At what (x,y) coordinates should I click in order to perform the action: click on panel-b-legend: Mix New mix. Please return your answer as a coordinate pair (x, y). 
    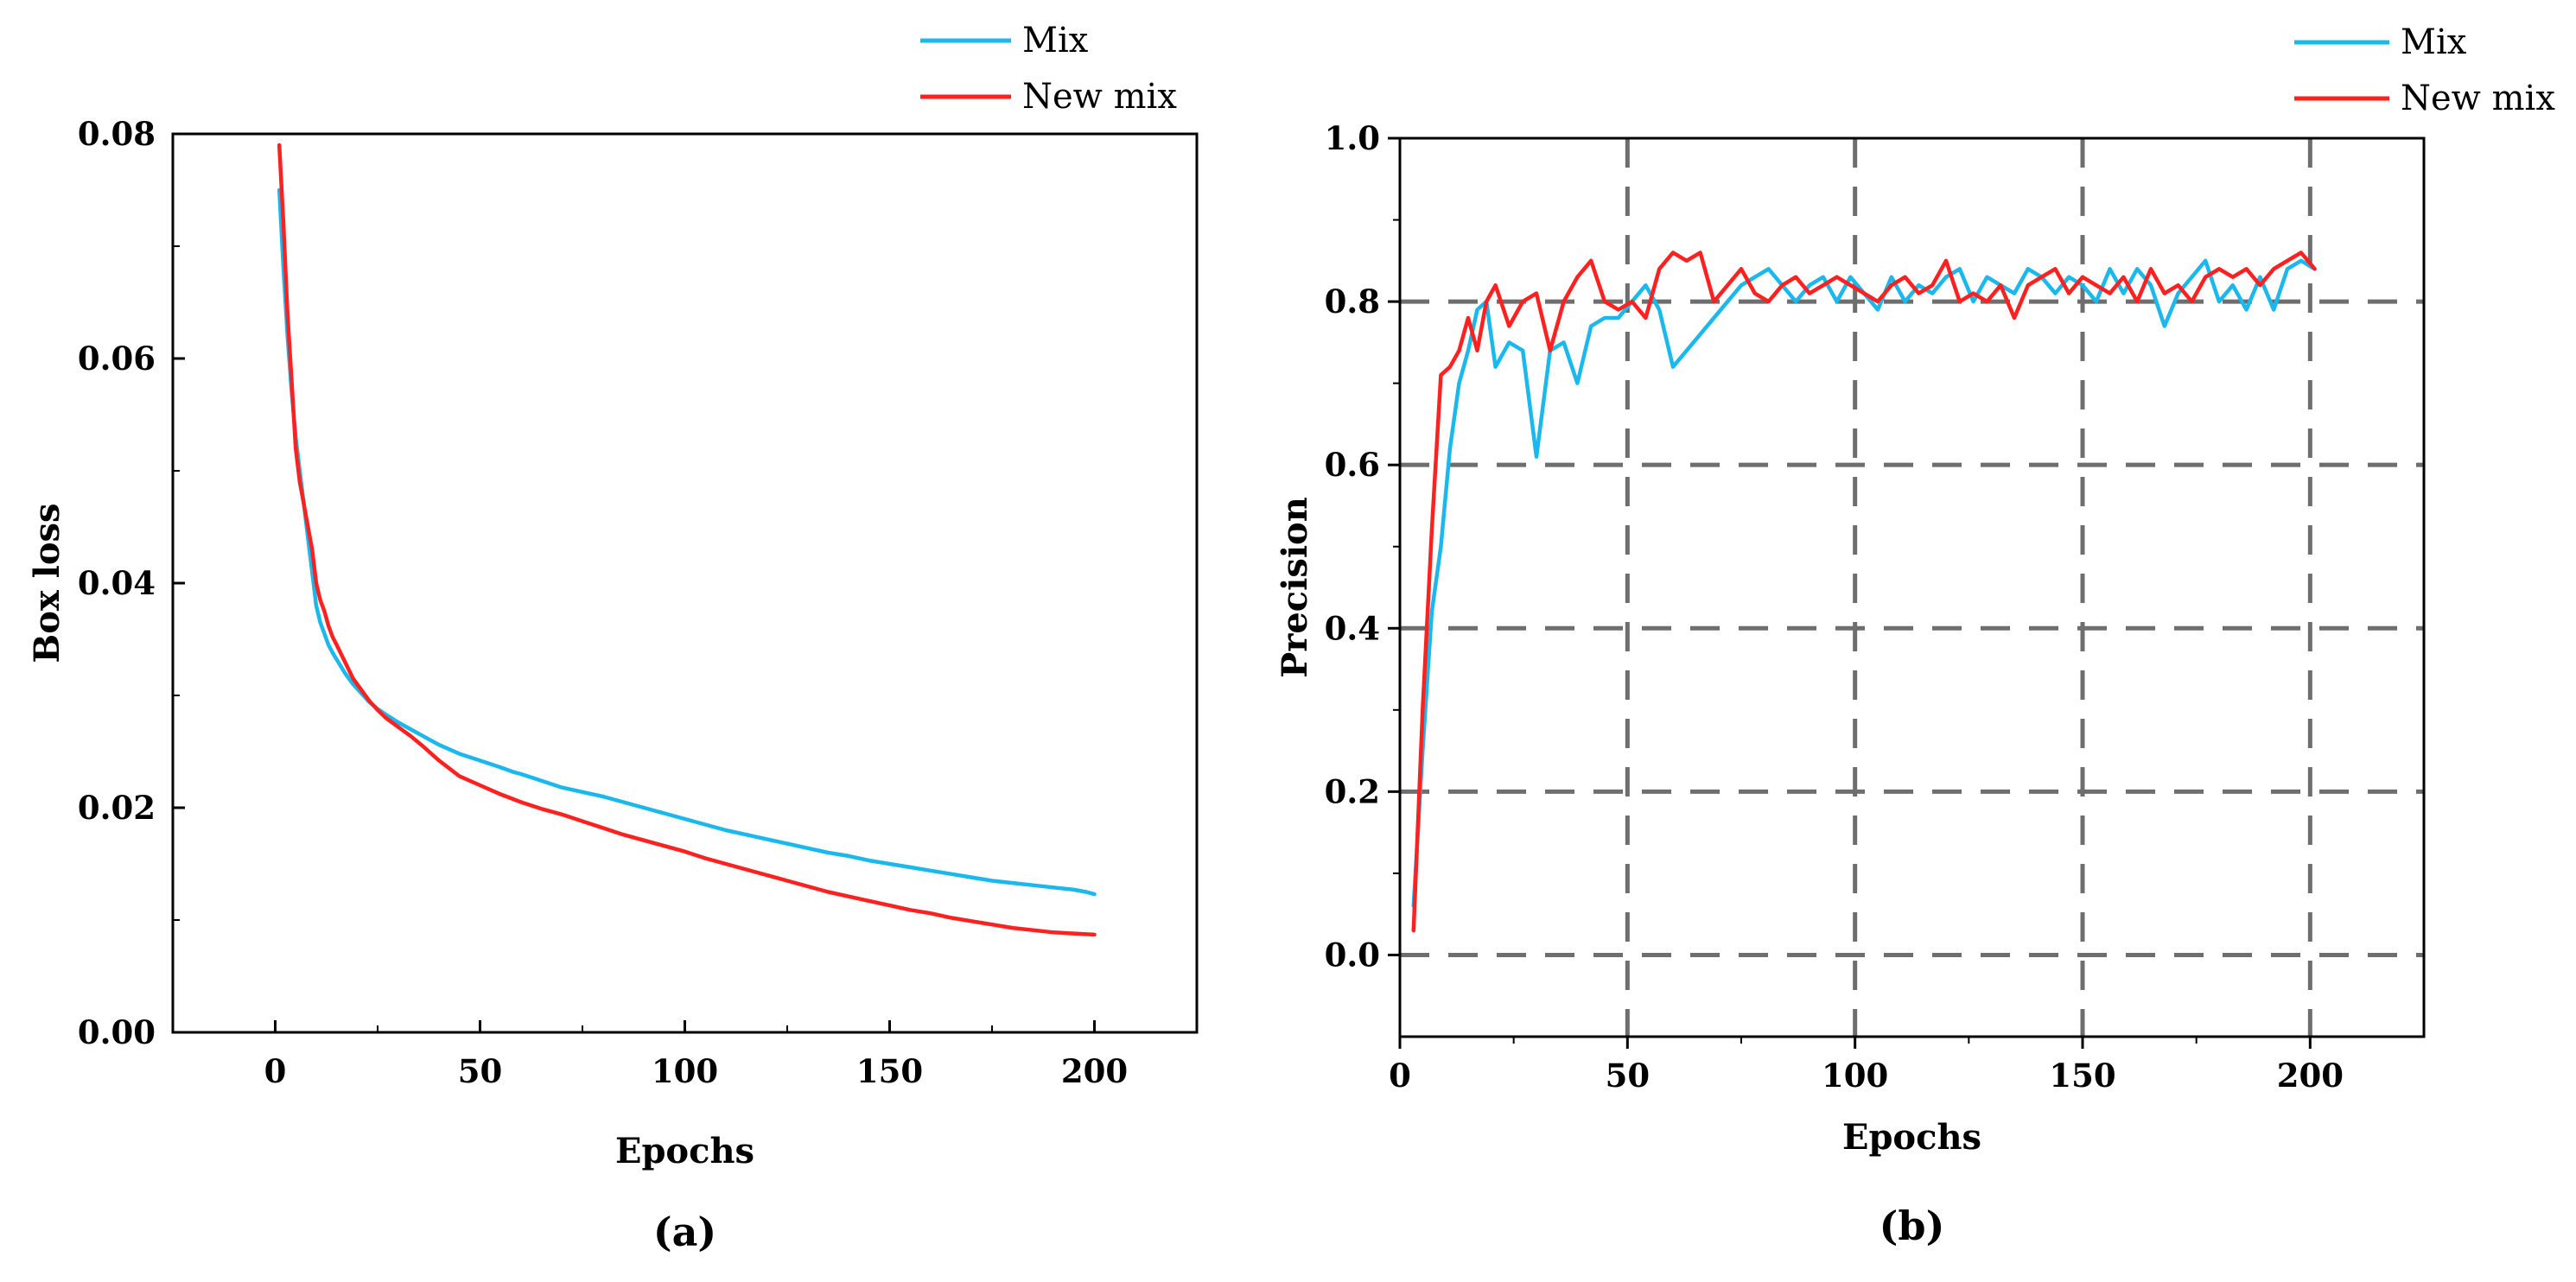
    Looking at the image, I should click on (2425, 70).